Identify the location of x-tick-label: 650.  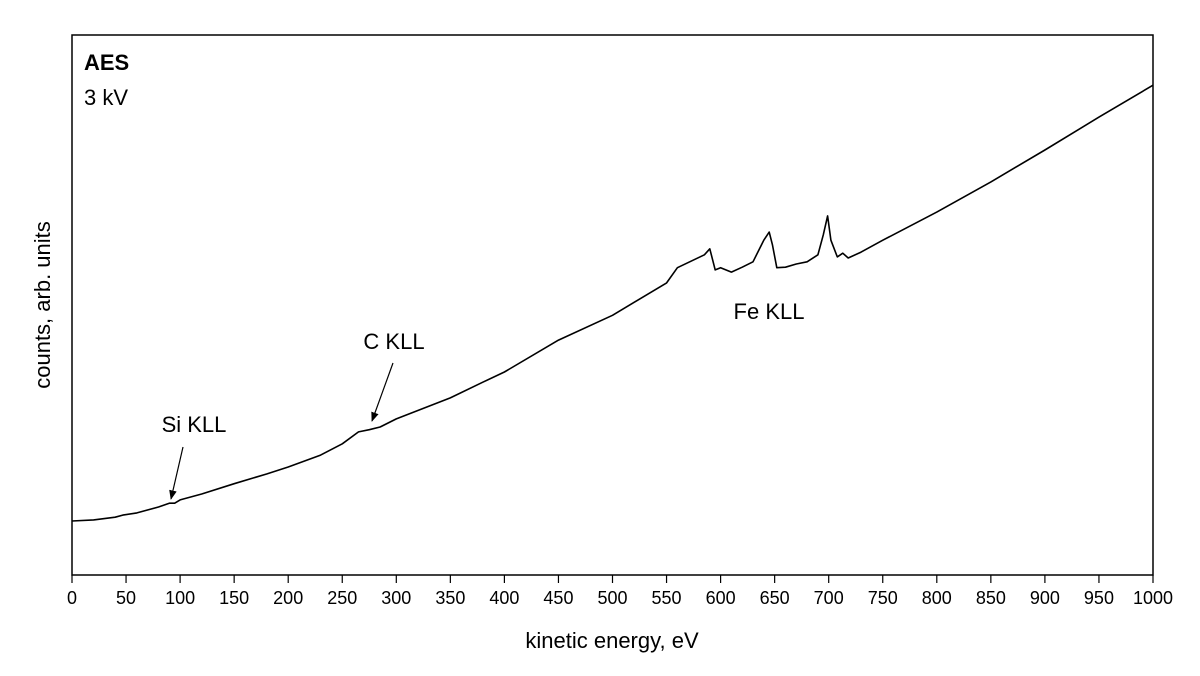
(775, 598).